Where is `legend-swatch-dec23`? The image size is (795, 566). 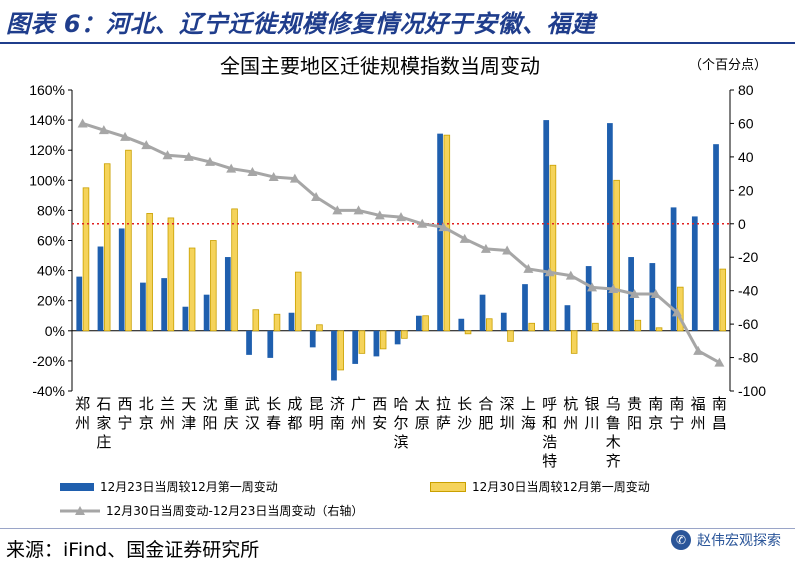
legend-swatch-dec23 is located at coordinates (77, 486).